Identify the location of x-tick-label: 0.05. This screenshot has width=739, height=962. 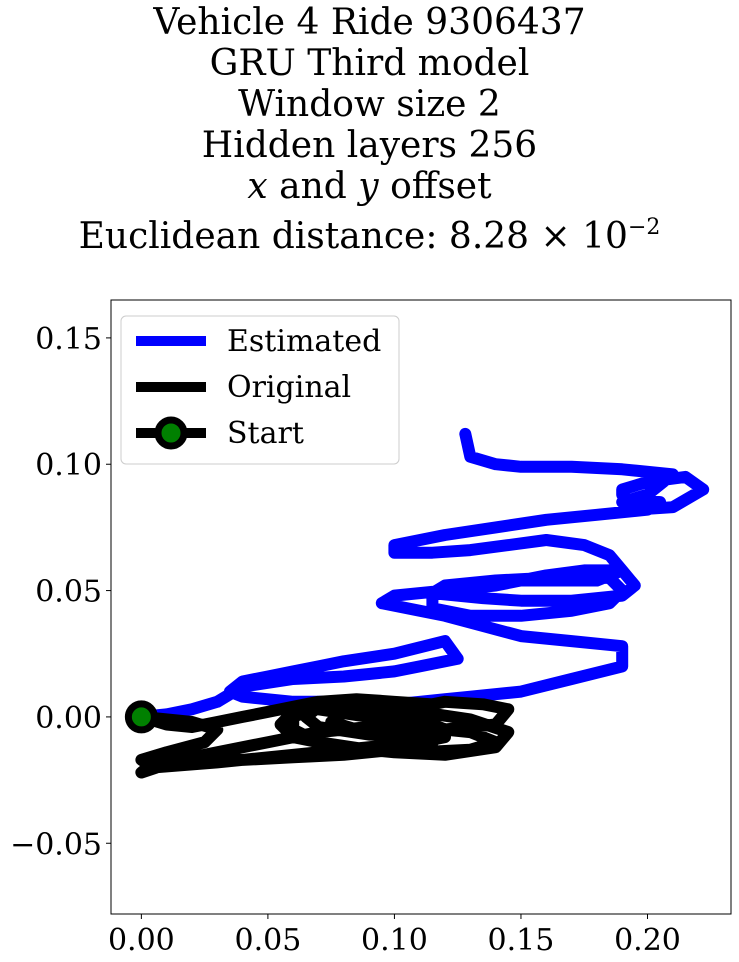
(267, 940).